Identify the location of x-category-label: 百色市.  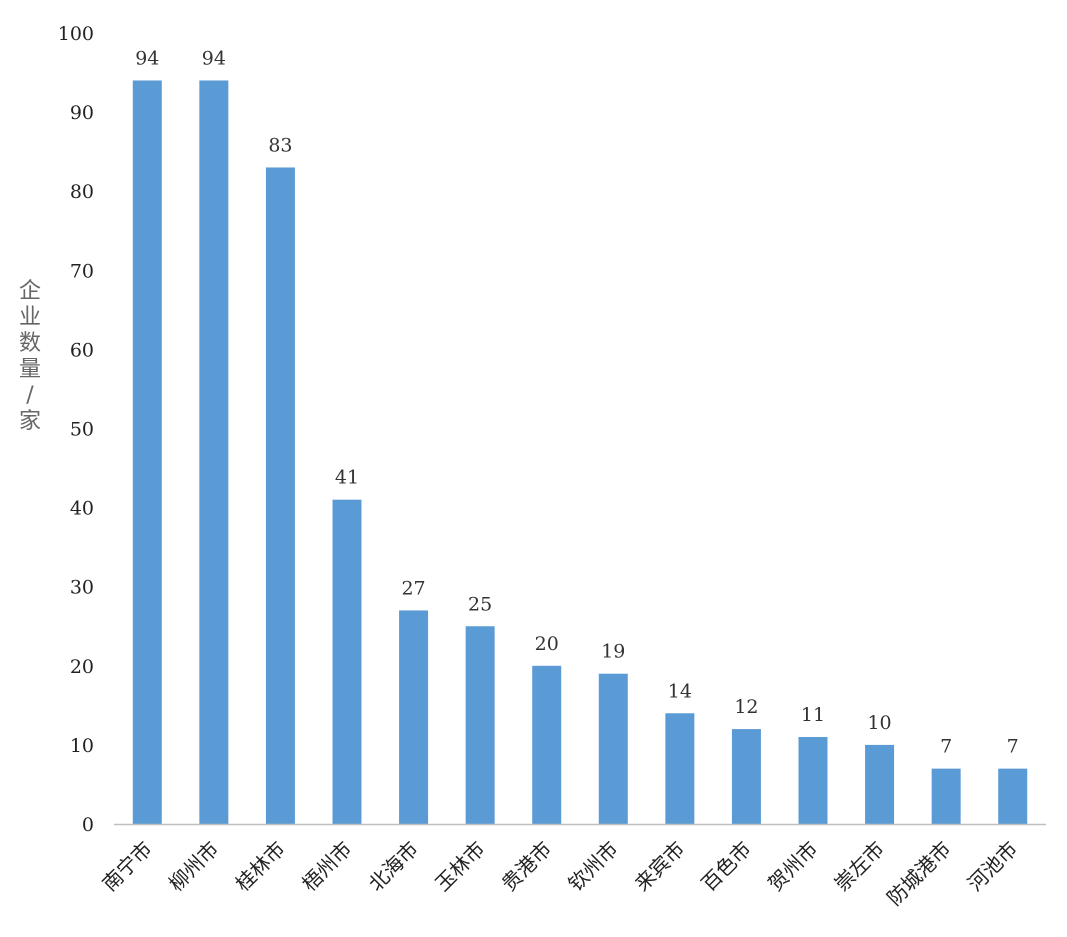
(726, 866).